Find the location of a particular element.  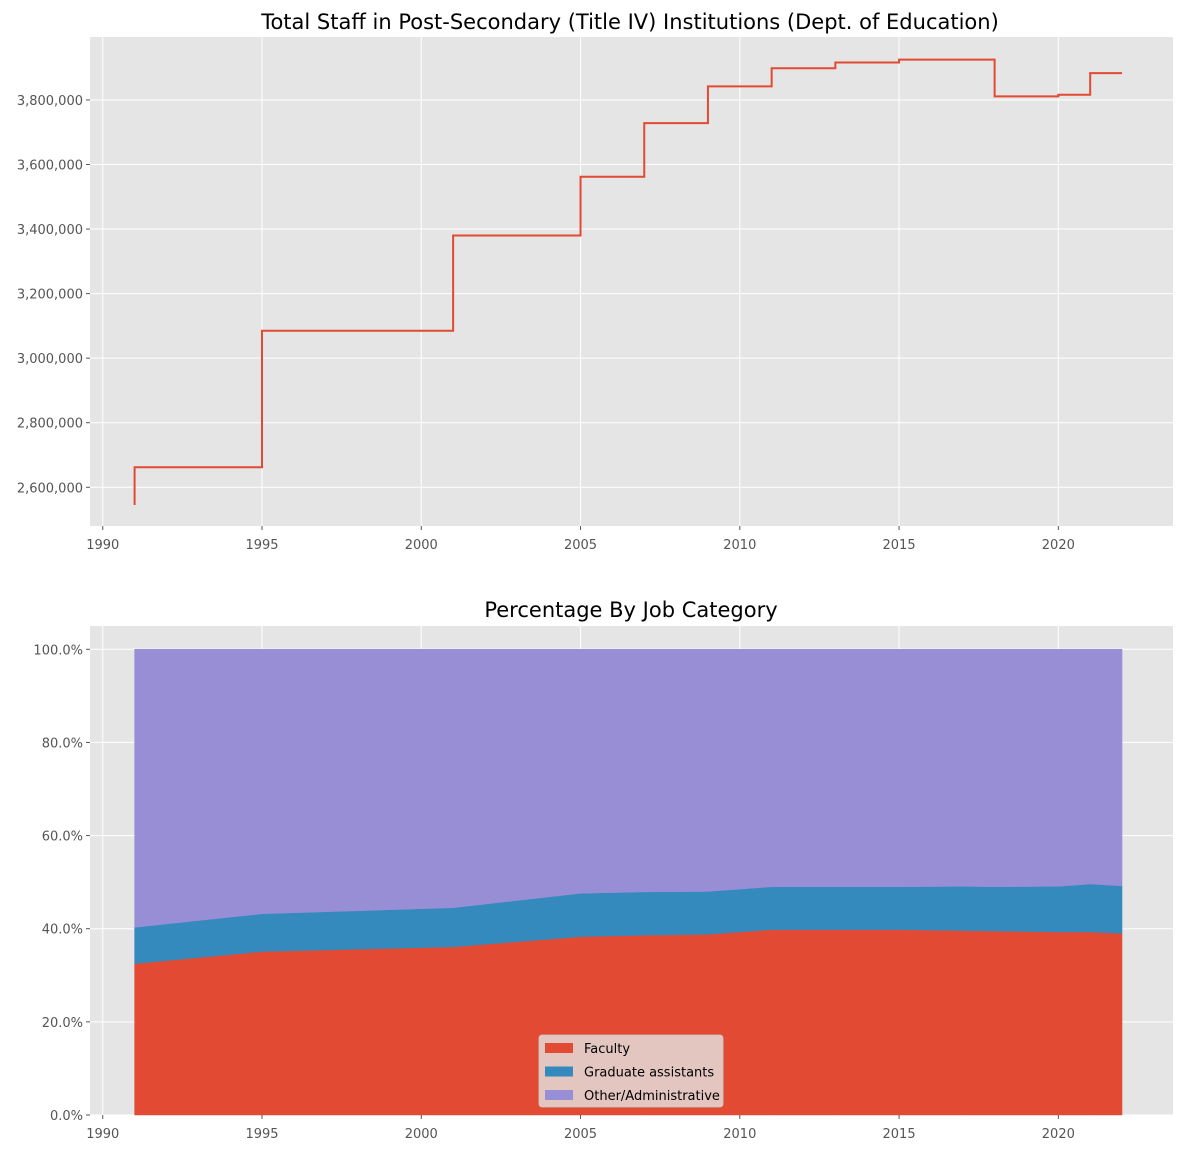

legend-label: Faculty is located at coordinates (607, 1049).